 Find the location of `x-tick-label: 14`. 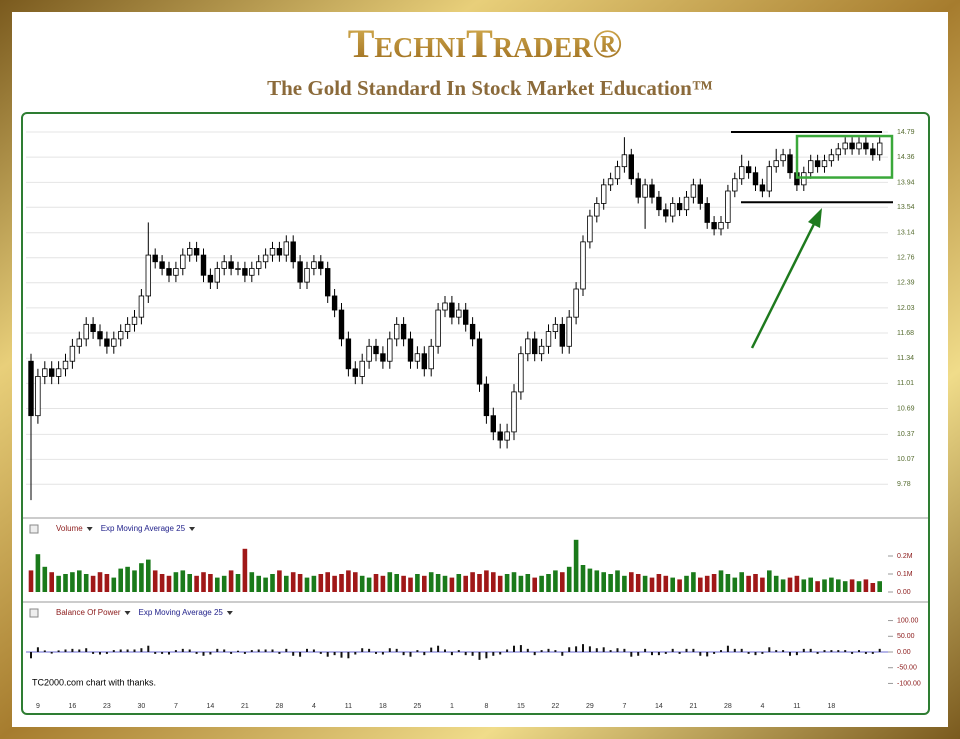

x-tick-label: 14 is located at coordinates (211, 706).